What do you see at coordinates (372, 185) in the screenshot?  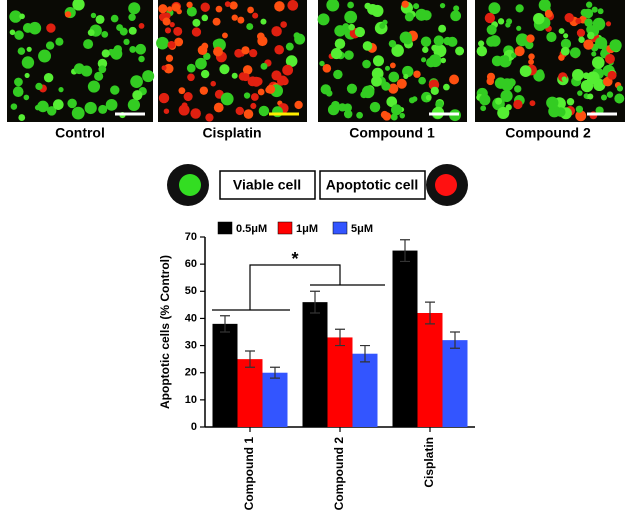 I see `apoptotic-box` at bounding box center [372, 185].